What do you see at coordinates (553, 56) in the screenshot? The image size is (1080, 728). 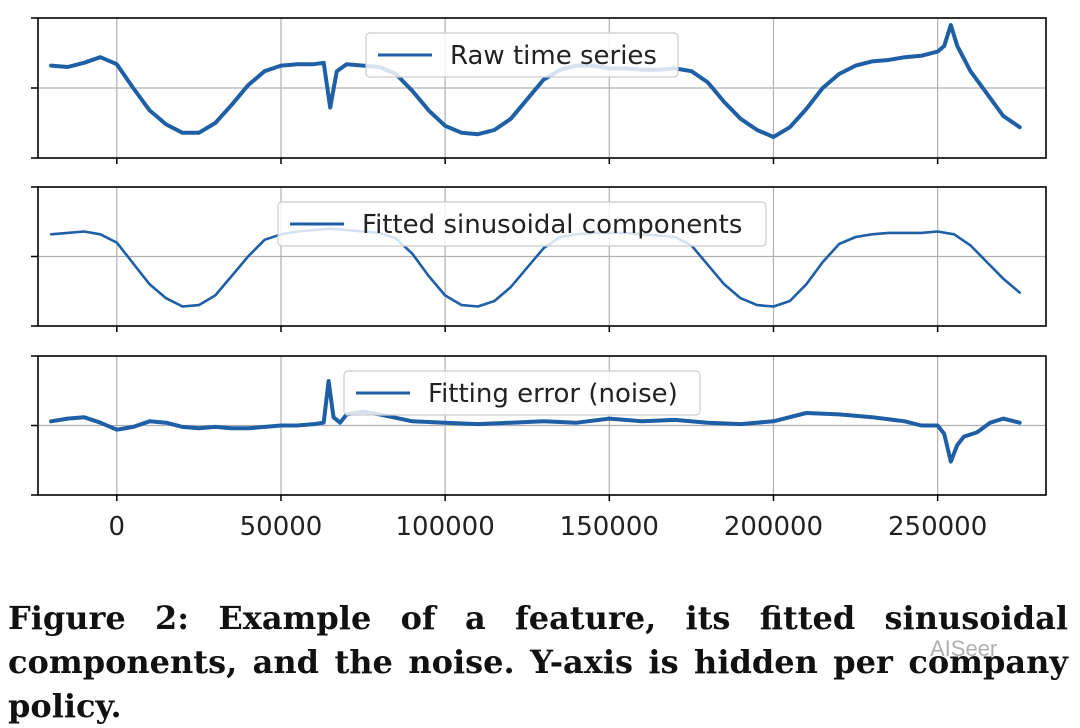 I see `legend-label: Raw time series` at bounding box center [553, 56].